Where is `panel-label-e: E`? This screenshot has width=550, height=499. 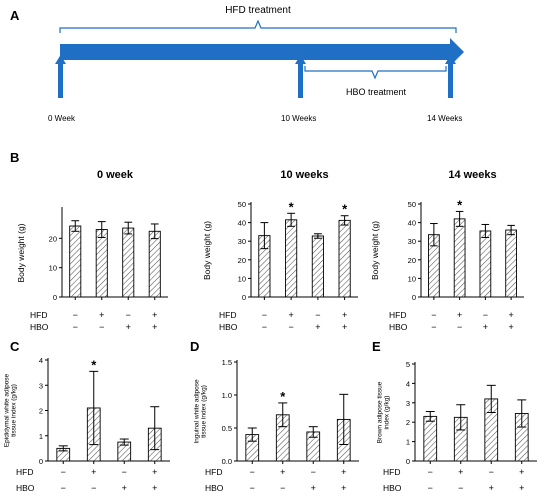 panel-label-e: E is located at coordinates (376, 346).